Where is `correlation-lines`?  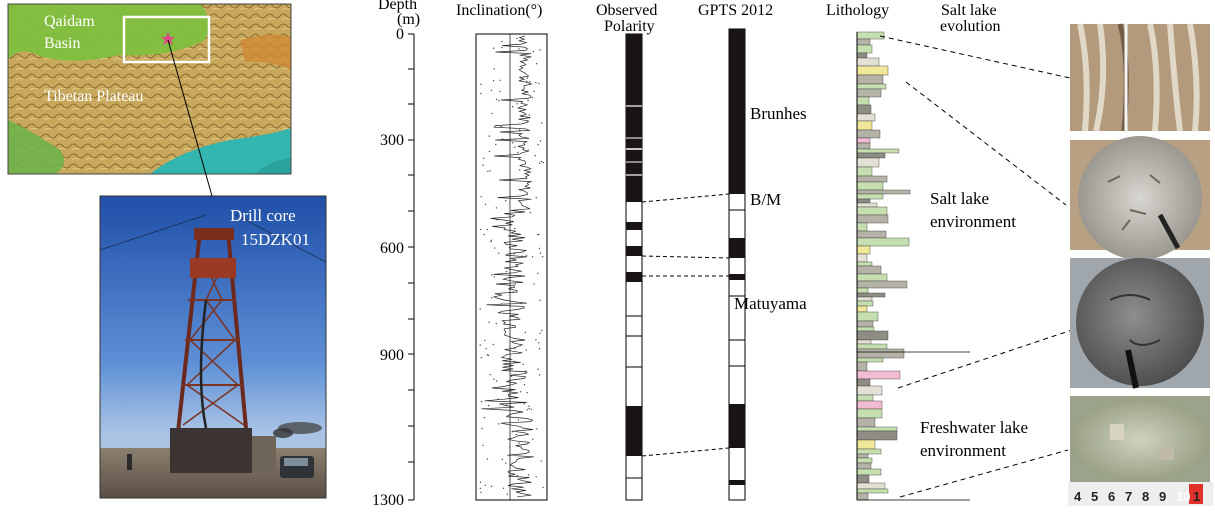
correlation-lines is located at coordinates (685, 325).